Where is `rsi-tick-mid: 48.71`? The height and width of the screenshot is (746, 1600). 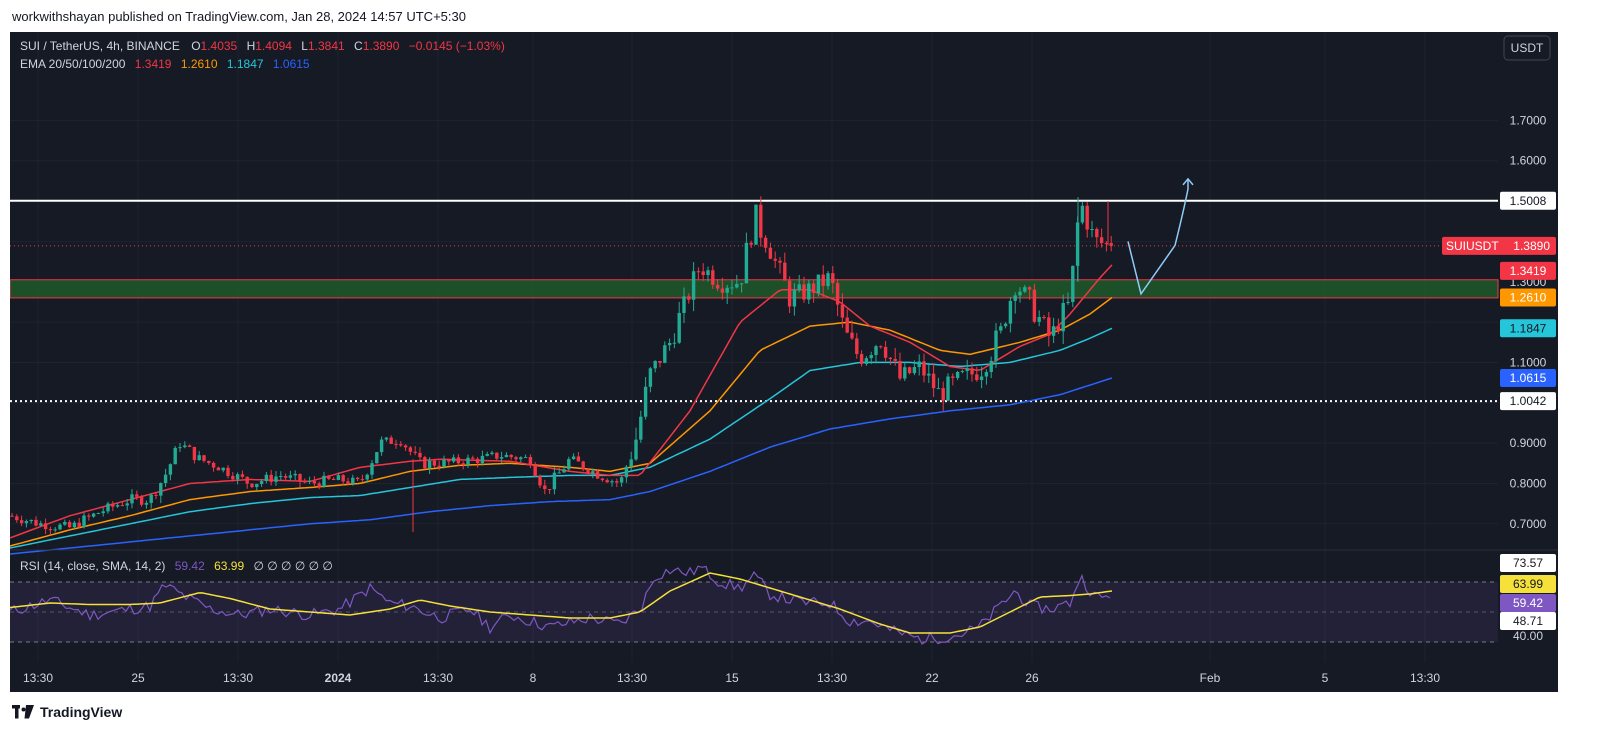 rsi-tick-mid: 48.71 is located at coordinates (1528, 621).